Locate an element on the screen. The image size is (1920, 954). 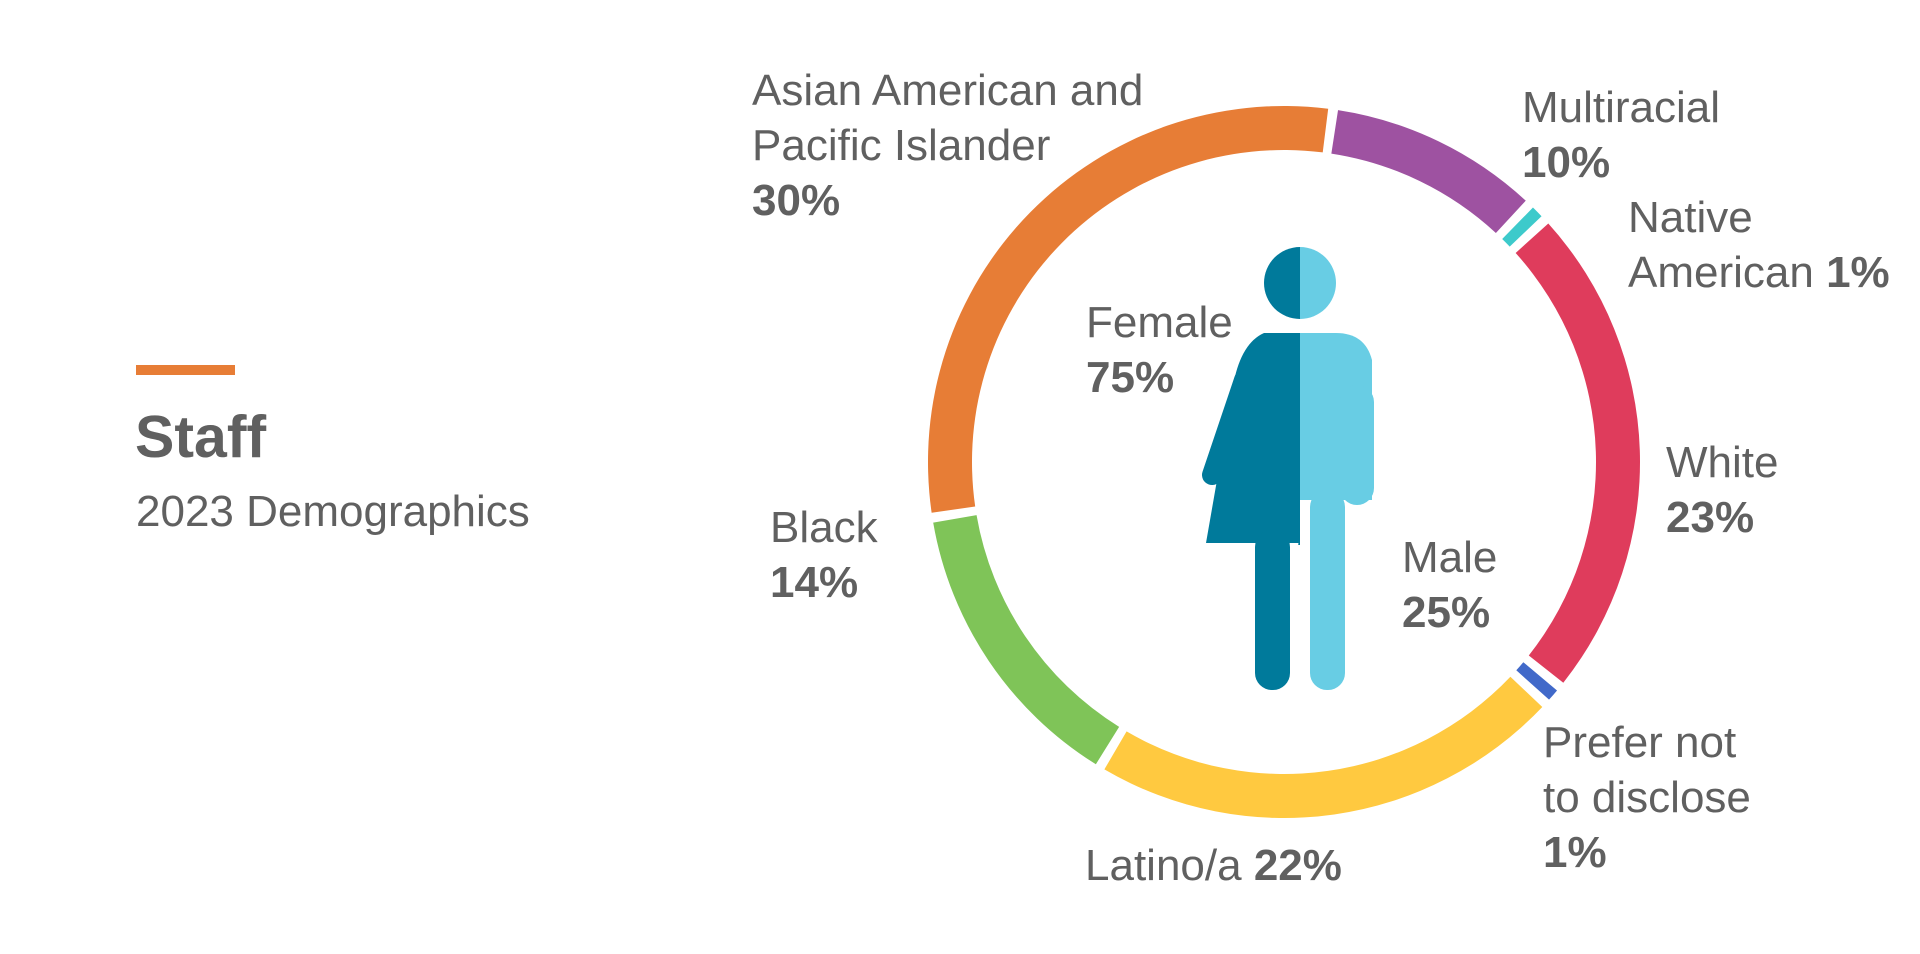
label-aapi-line2: Pacific Islander is located at coordinates (901, 145).